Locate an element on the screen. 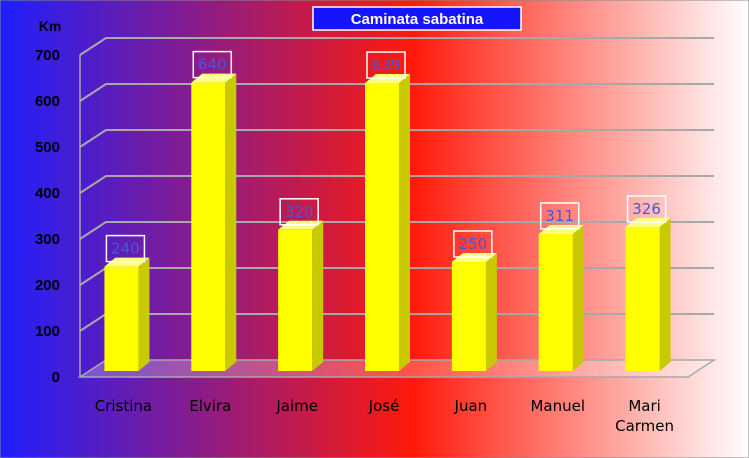 The height and width of the screenshot is (458, 749). data-label-text: 320 is located at coordinates (299, 212).